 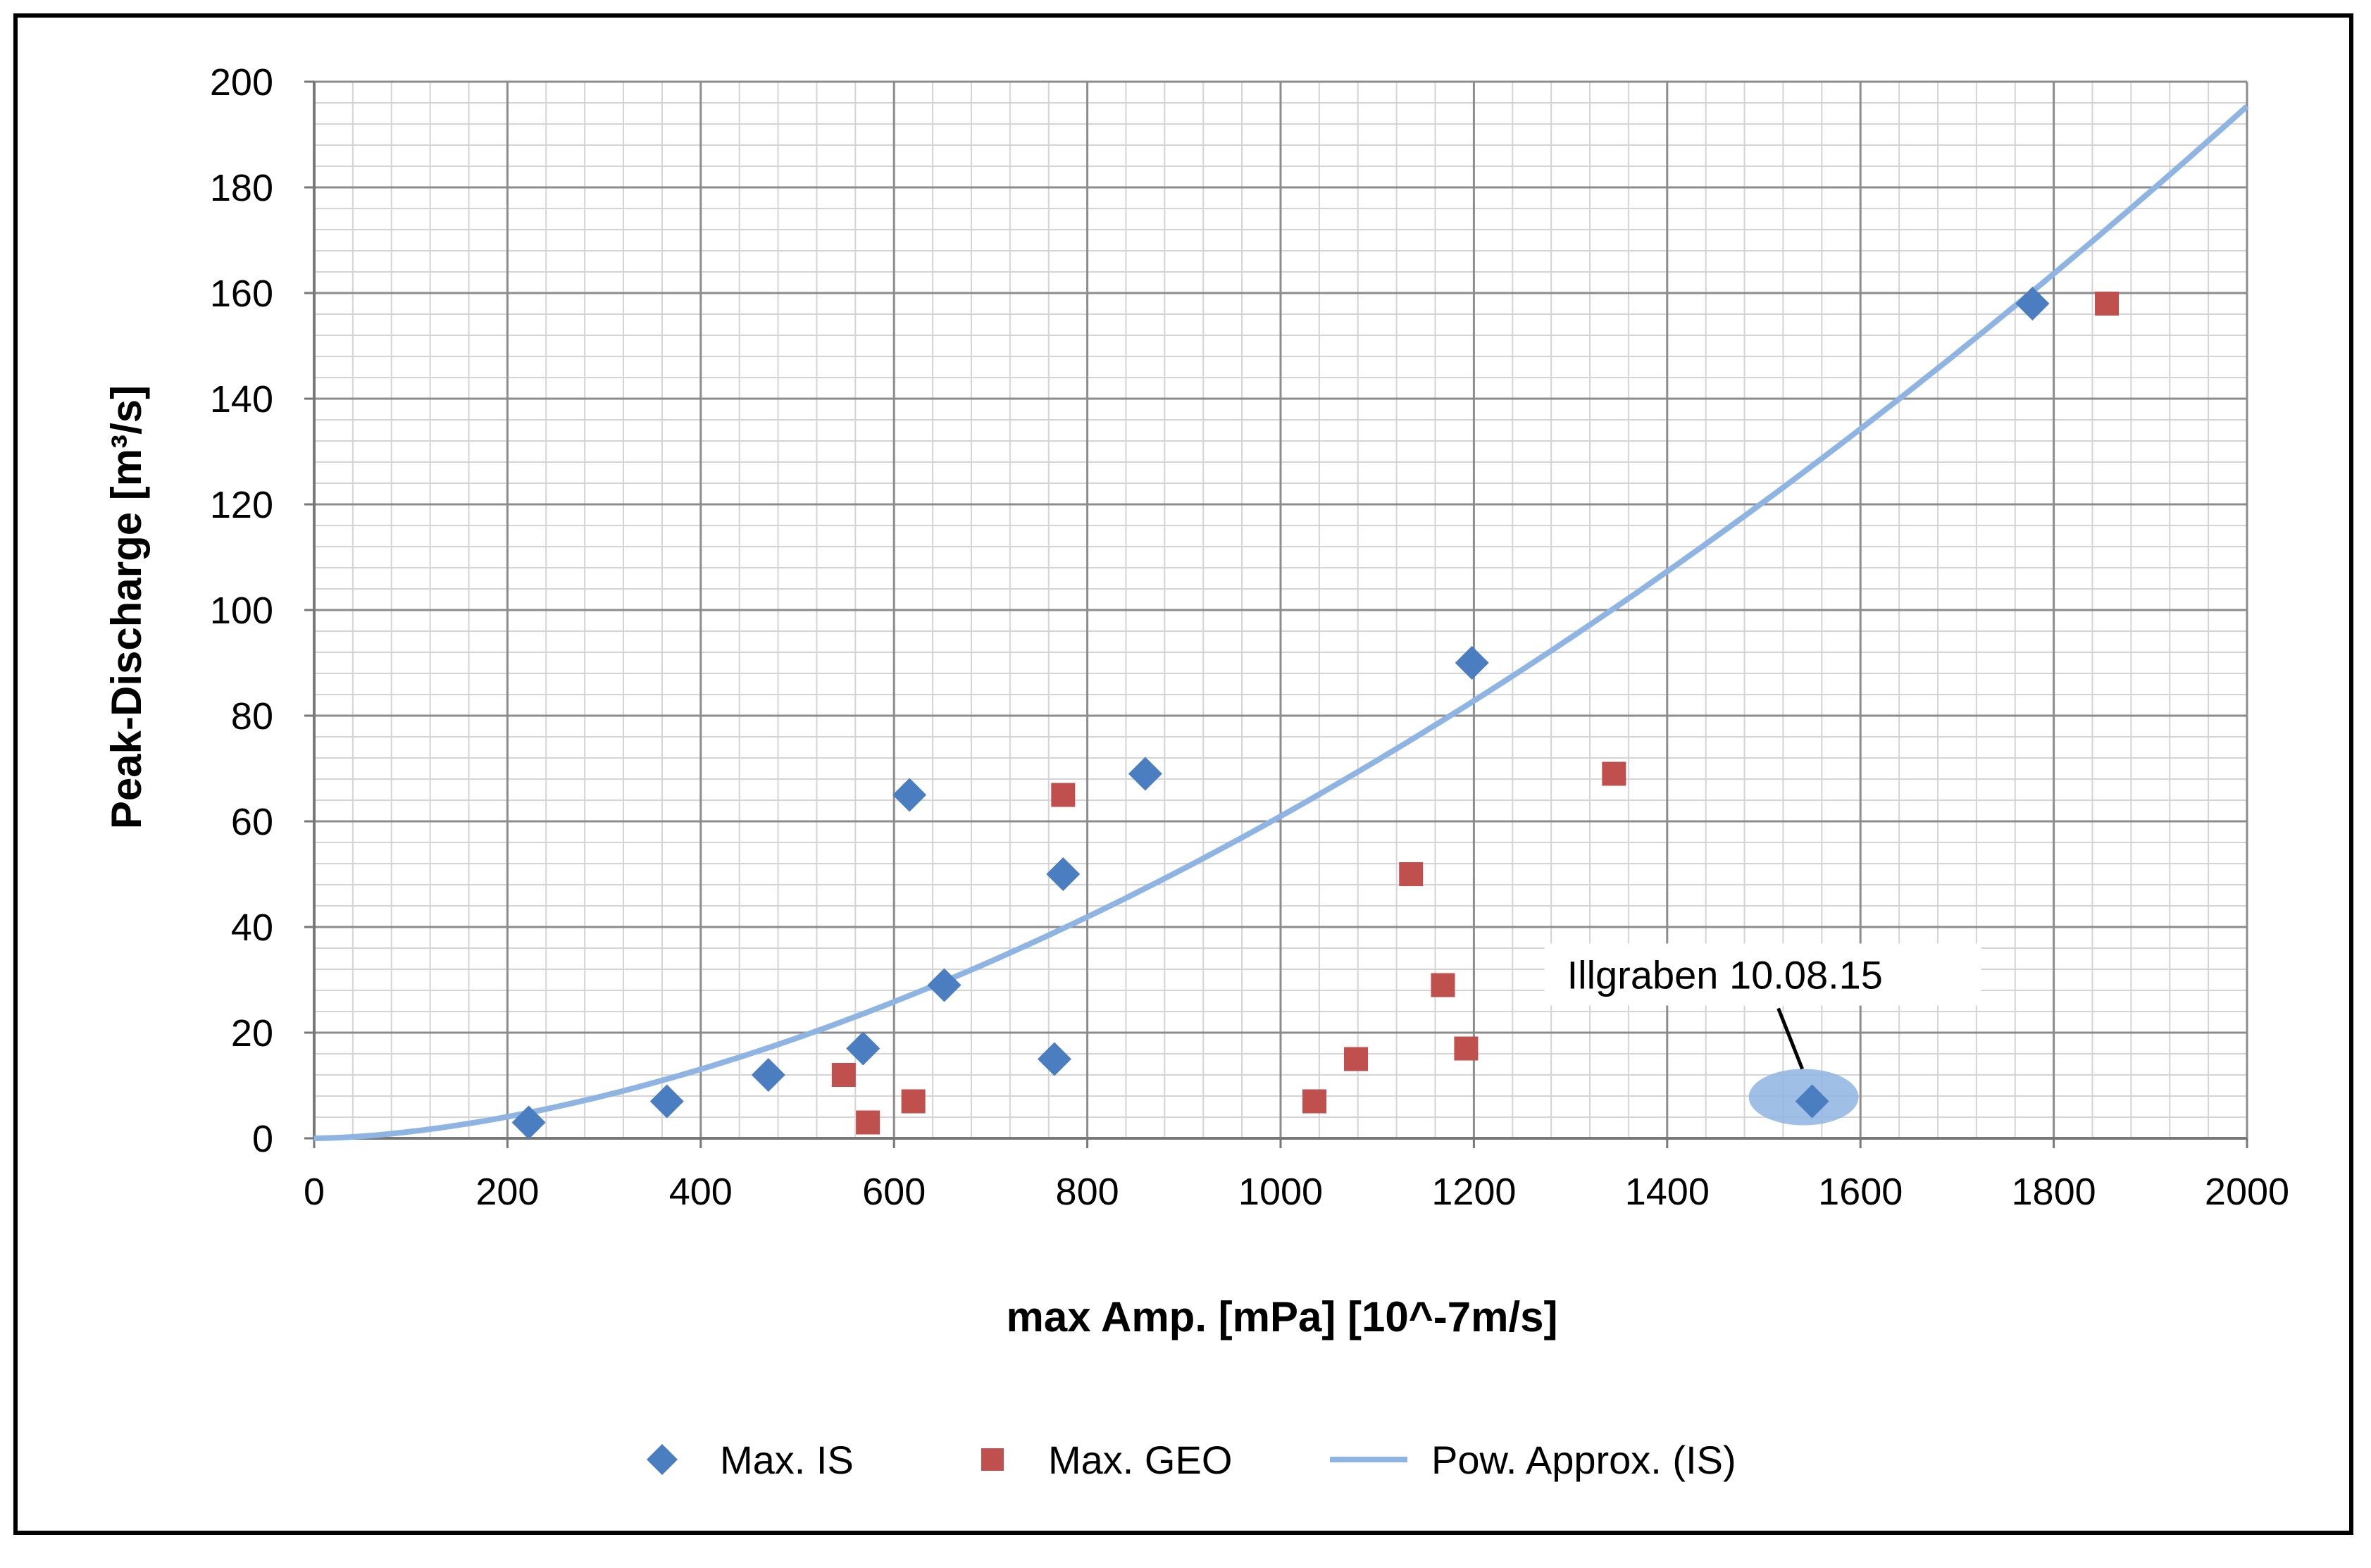 What do you see at coordinates (252, 822) in the screenshot?
I see `y-tick-label: 60` at bounding box center [252, 822].